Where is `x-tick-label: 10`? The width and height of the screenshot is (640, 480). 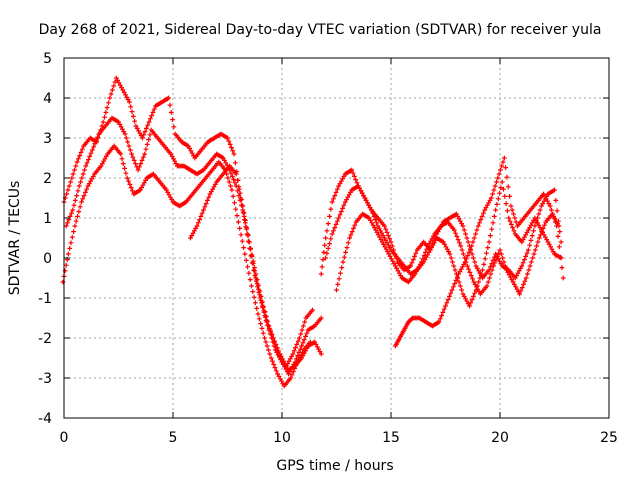
x-tick-label: 10 is located at coordinates (282, 438).